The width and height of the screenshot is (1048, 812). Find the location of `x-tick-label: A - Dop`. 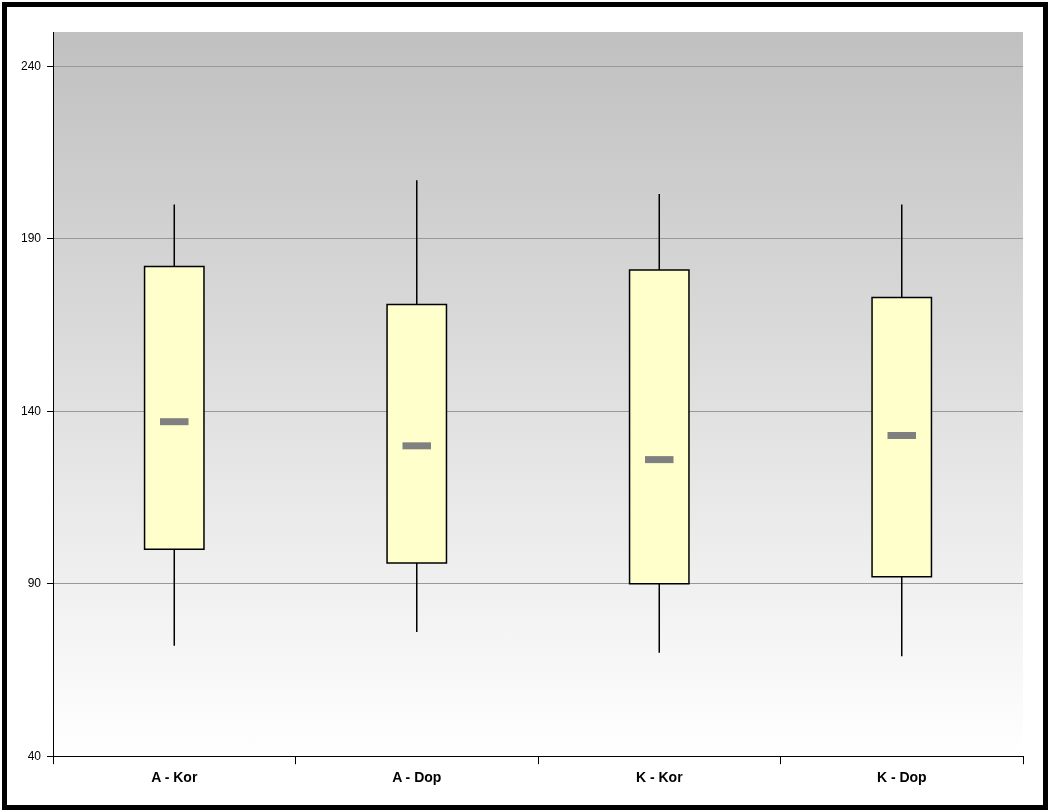

x-tick-label: A - Dop is located at coordinates (417, 777).